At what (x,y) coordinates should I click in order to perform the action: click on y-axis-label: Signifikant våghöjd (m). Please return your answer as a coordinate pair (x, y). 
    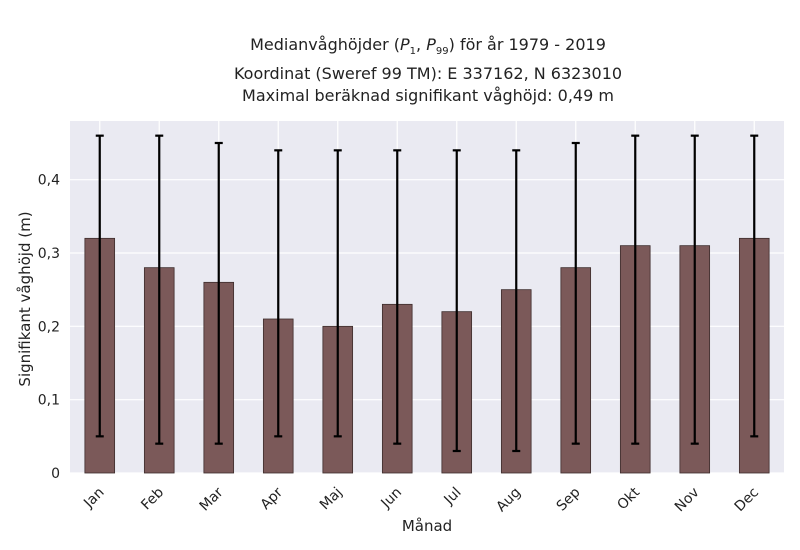
    Looking at the image, I should click on (25, 298).